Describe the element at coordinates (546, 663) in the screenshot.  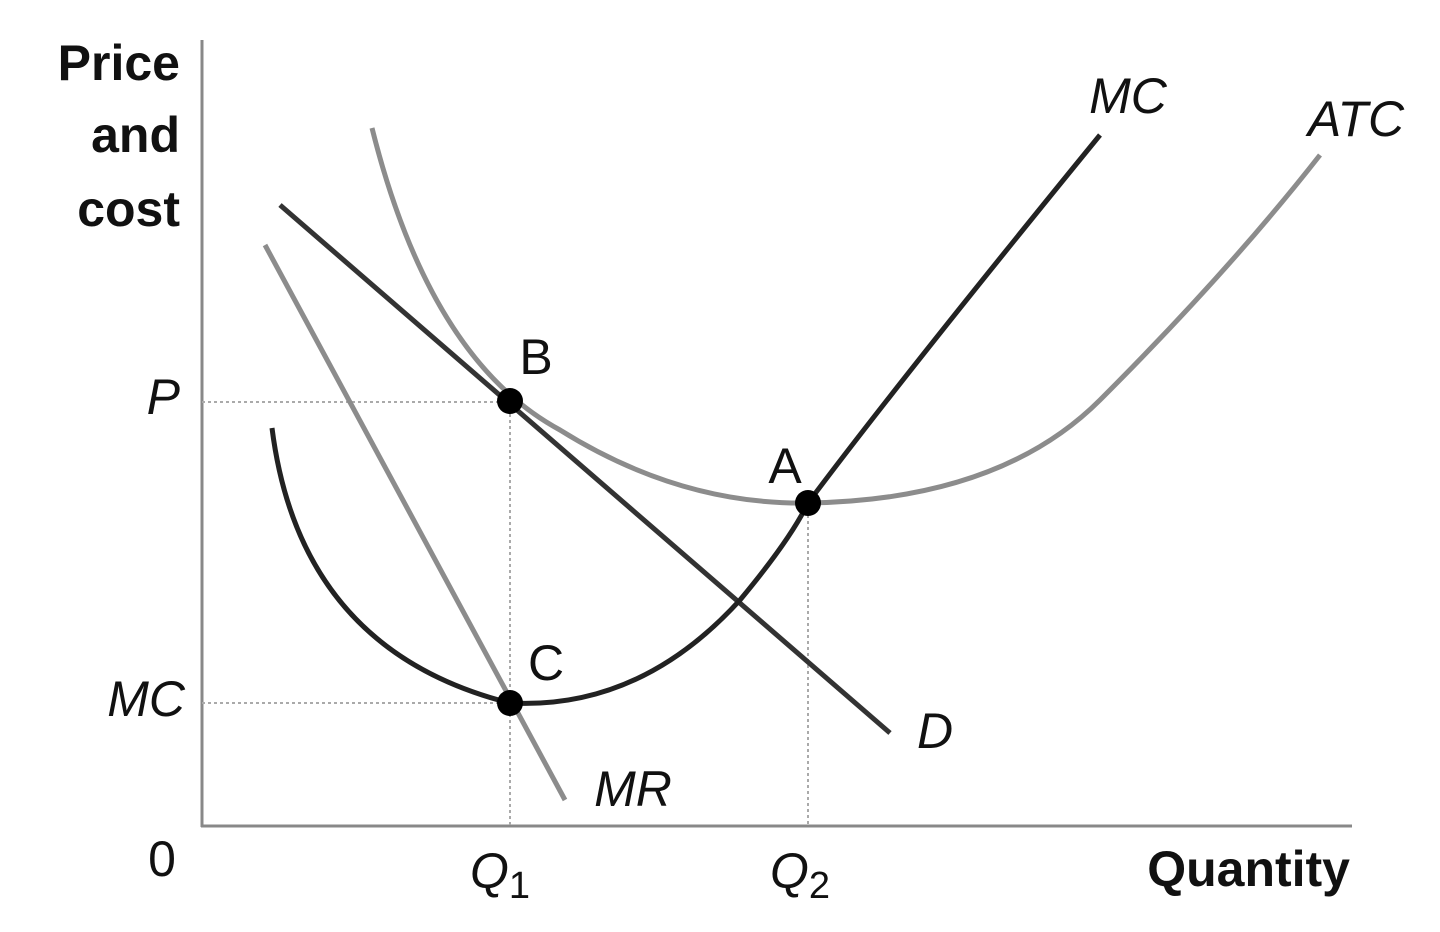
I see `point-label: C` at that location.